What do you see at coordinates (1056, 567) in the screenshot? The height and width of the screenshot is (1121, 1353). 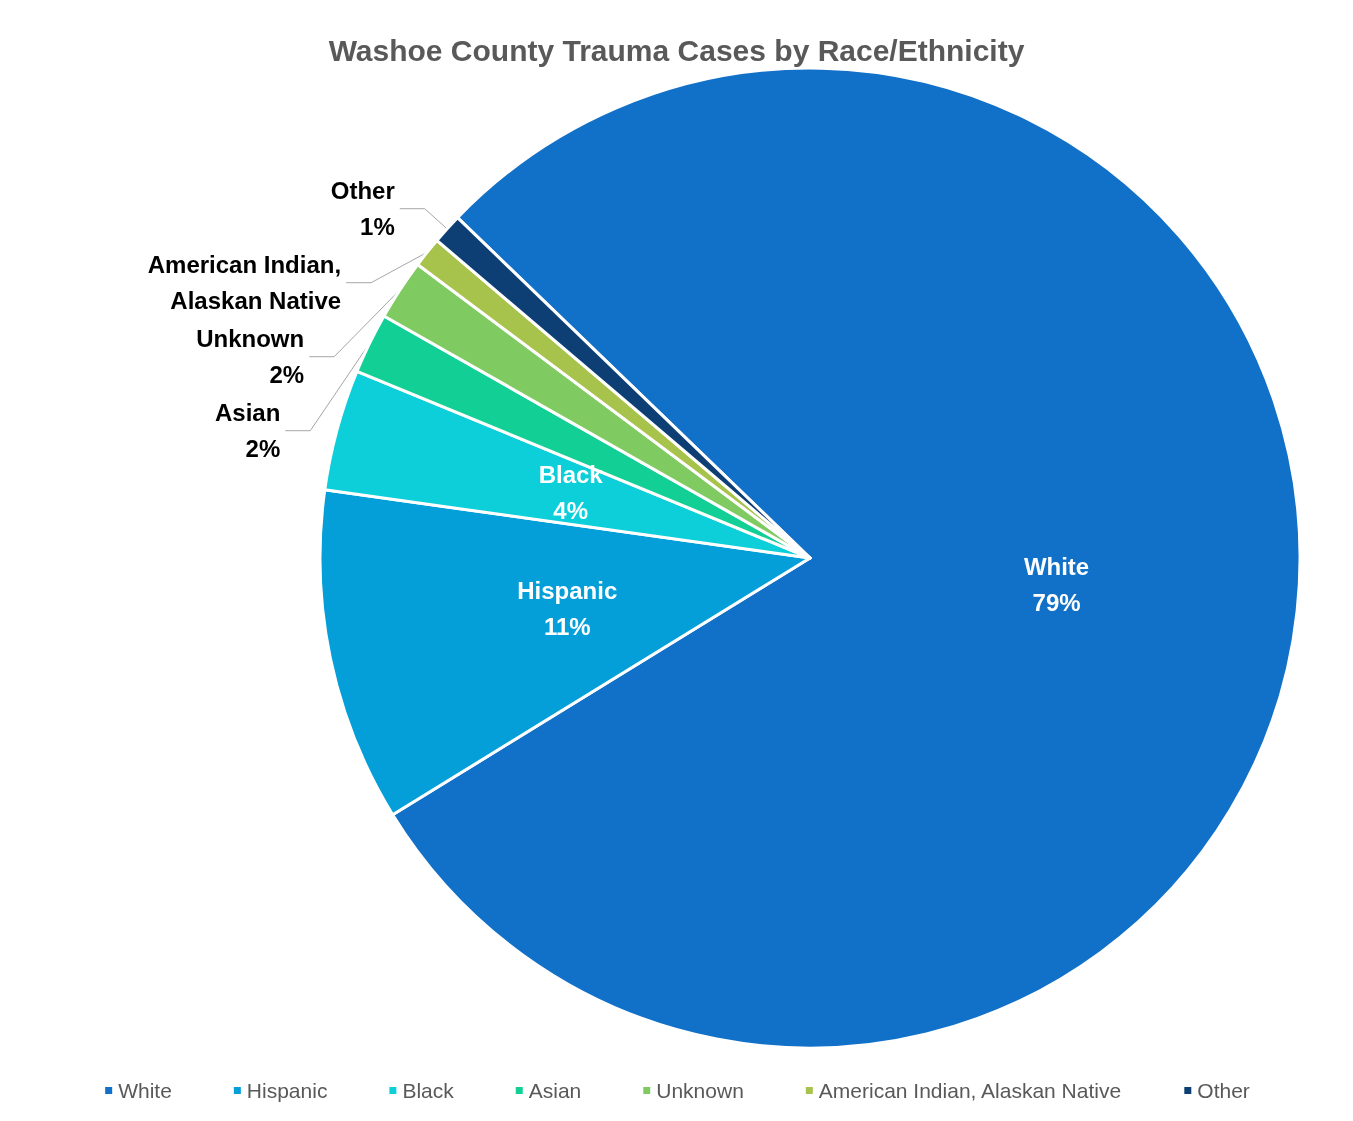 I see `slice-label: White` at bounding box center [1056, 567].